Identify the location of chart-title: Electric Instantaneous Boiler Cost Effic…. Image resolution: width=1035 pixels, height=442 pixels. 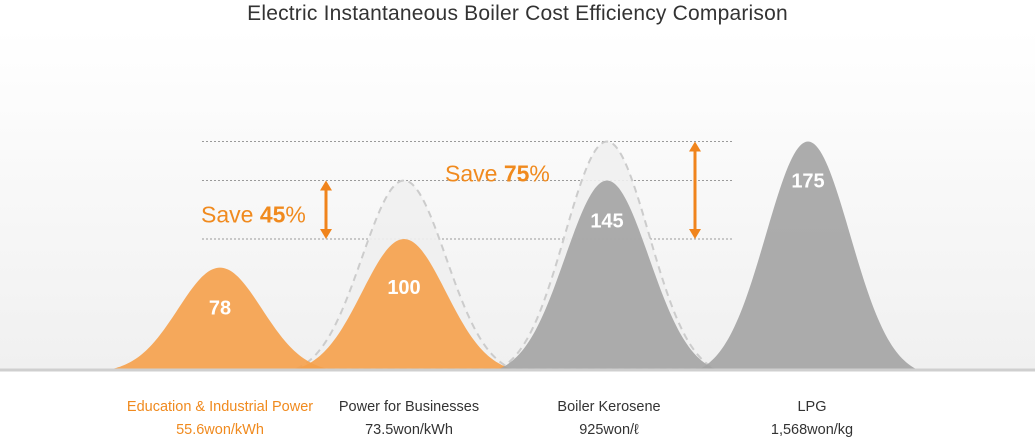
(517, 13).